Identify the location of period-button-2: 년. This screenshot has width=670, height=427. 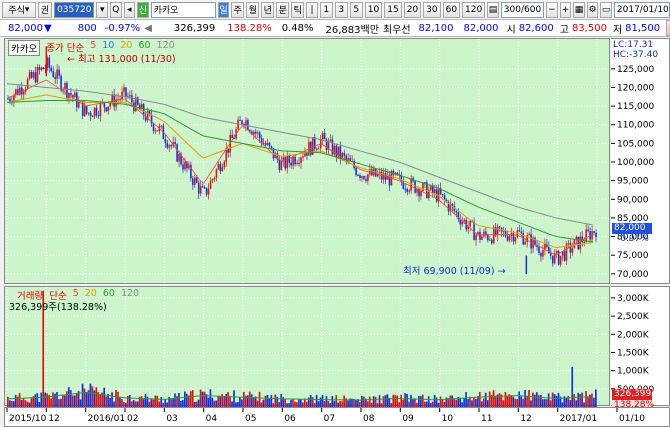
(268, 9).